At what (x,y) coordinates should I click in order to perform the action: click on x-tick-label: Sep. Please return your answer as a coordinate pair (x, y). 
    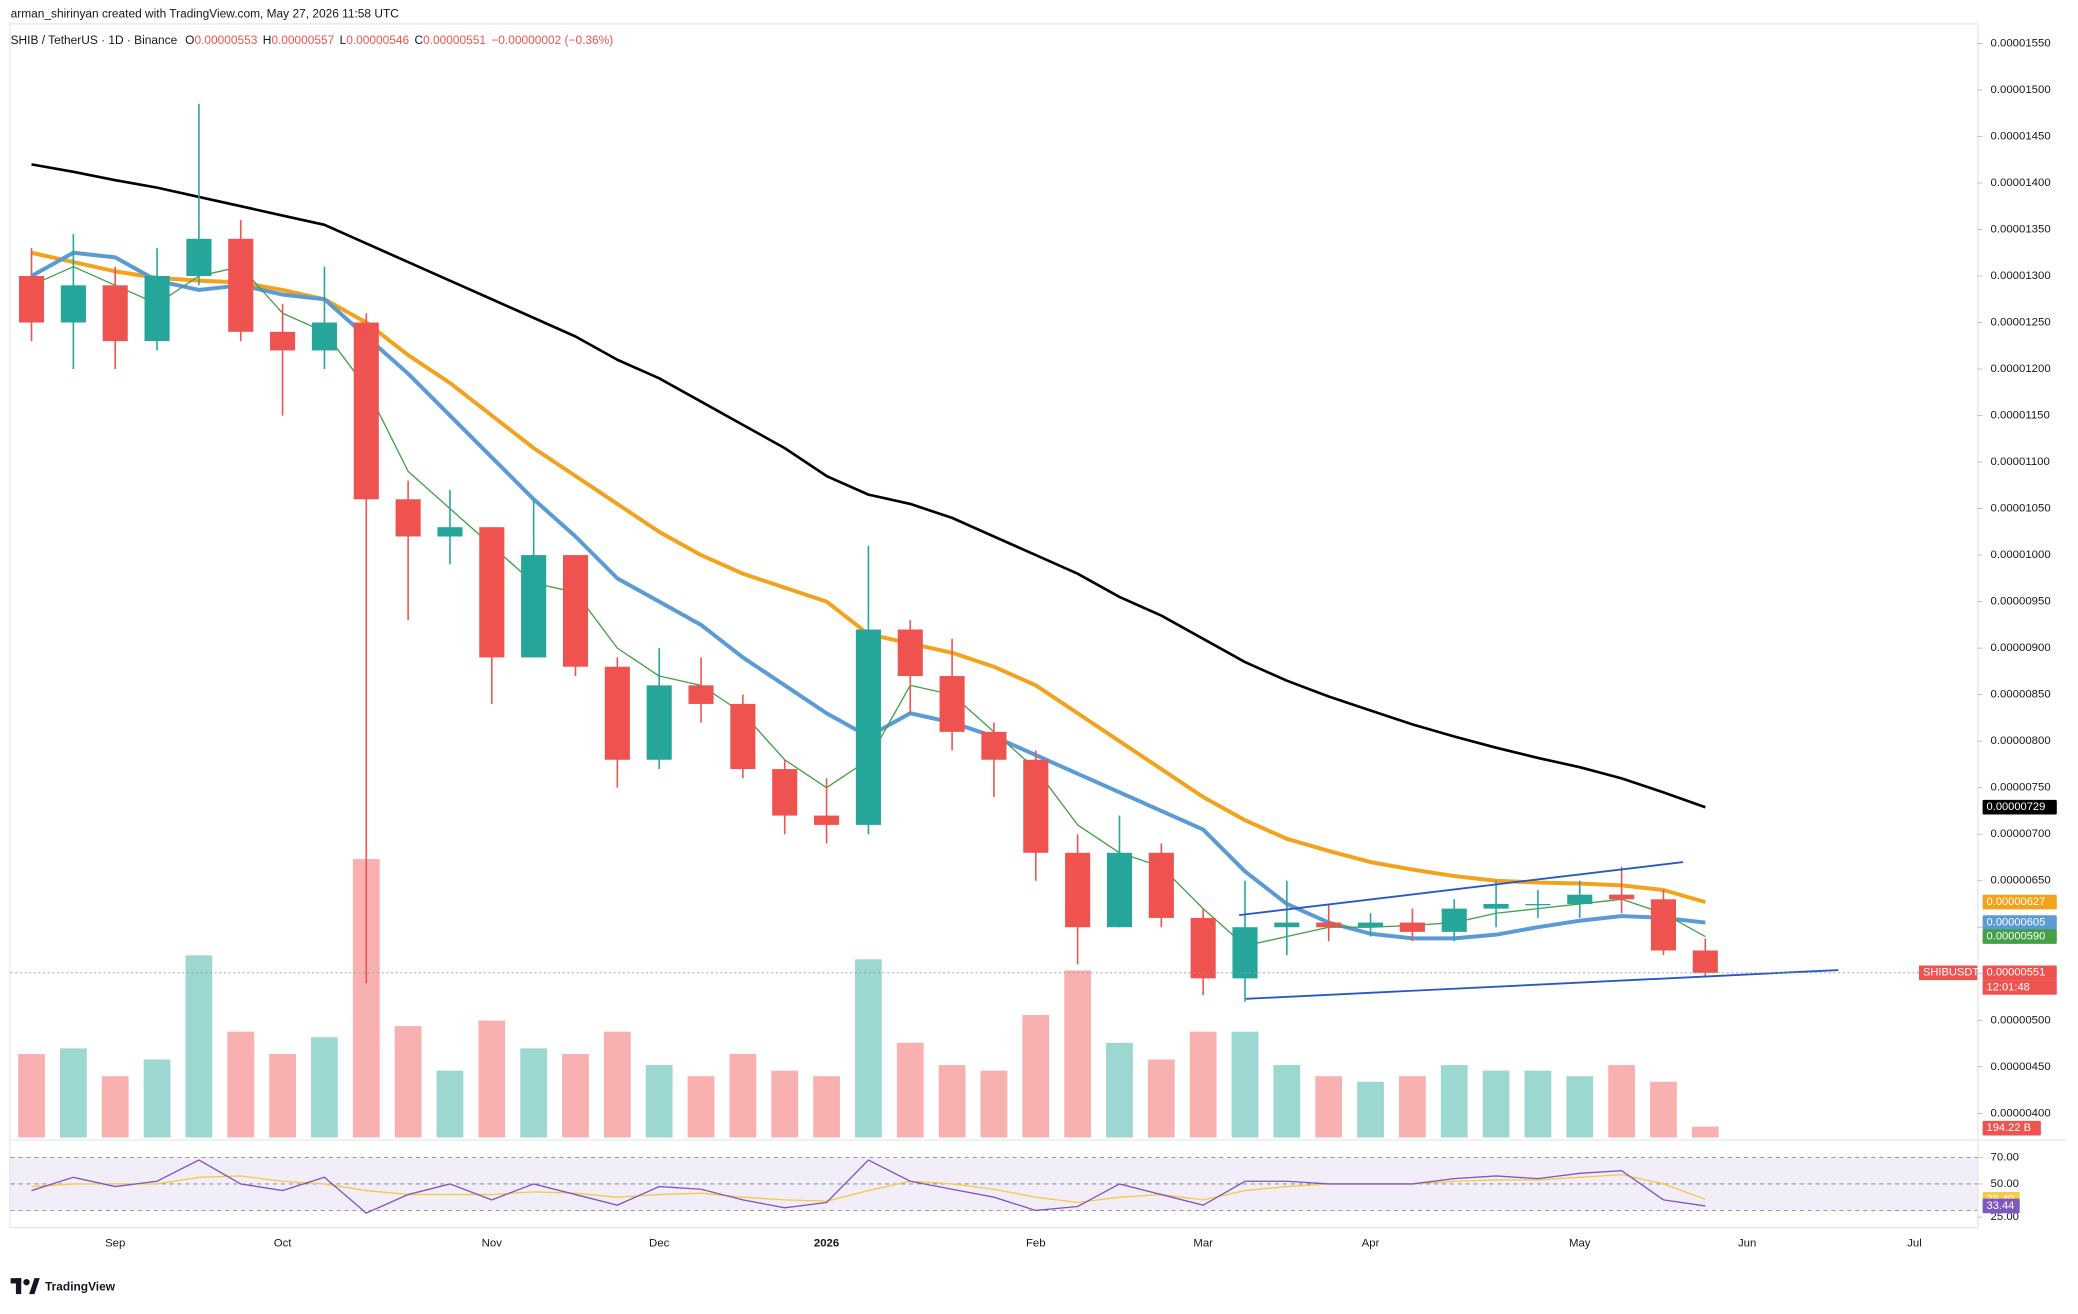
    Looking at the image, I should click on (115, 1244).